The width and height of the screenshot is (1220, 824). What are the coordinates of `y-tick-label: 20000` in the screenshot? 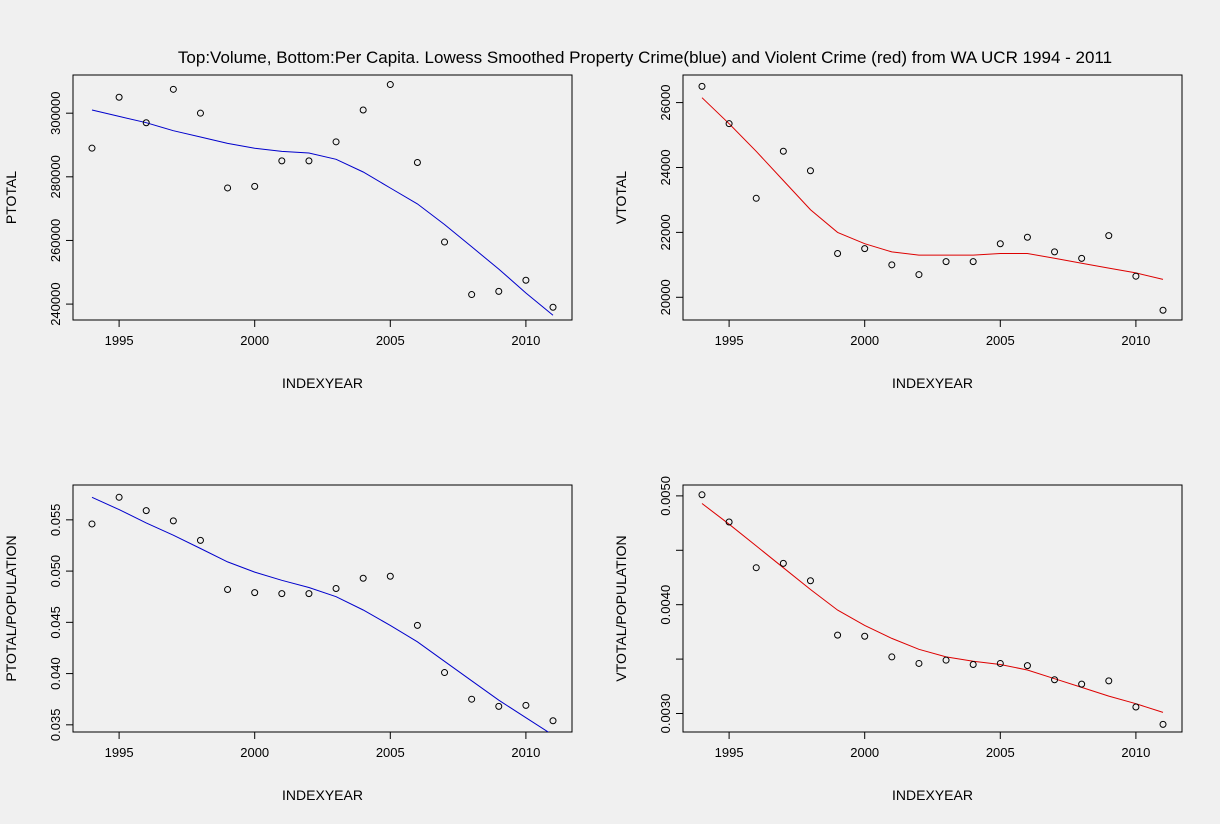 It's located at (665, 297).